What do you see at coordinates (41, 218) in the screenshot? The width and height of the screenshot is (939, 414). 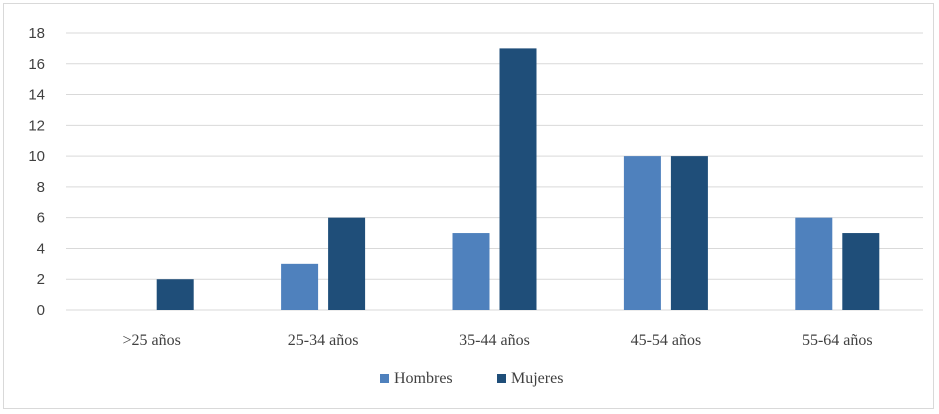 I see `y-tick-label: 6` at bounding box center [41, 218].